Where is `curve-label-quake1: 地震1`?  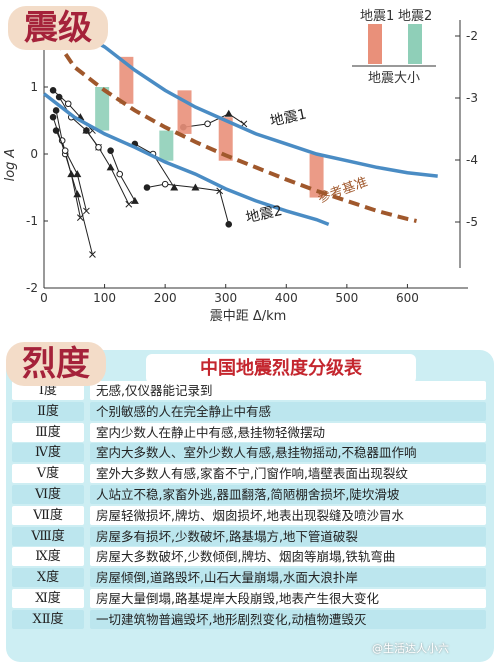 curve-label-quake1: 地震1 is located at coordinates (288, 117).